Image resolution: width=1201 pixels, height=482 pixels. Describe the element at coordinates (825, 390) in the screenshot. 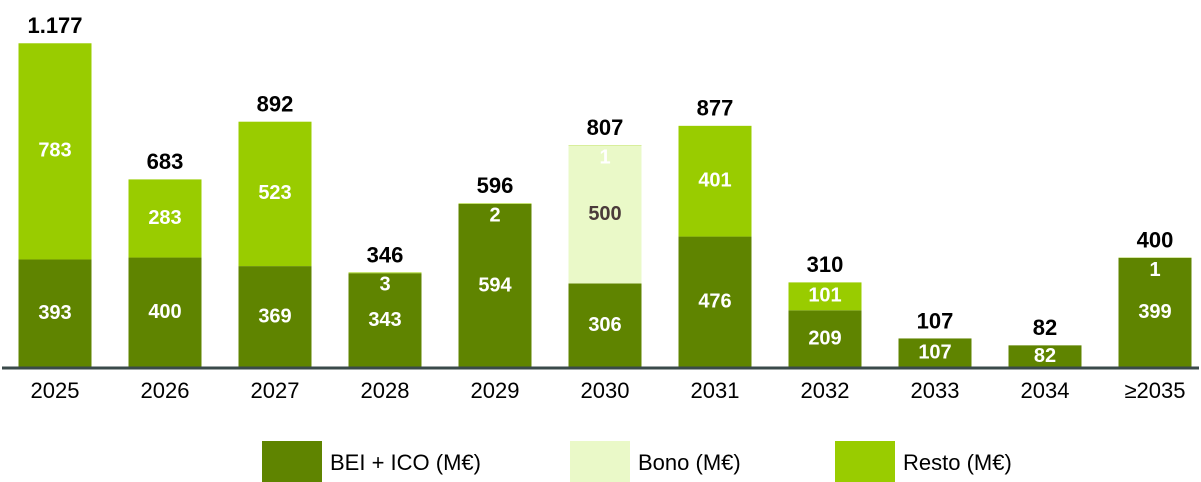

I see `x-tick-label: 2032` at that location.